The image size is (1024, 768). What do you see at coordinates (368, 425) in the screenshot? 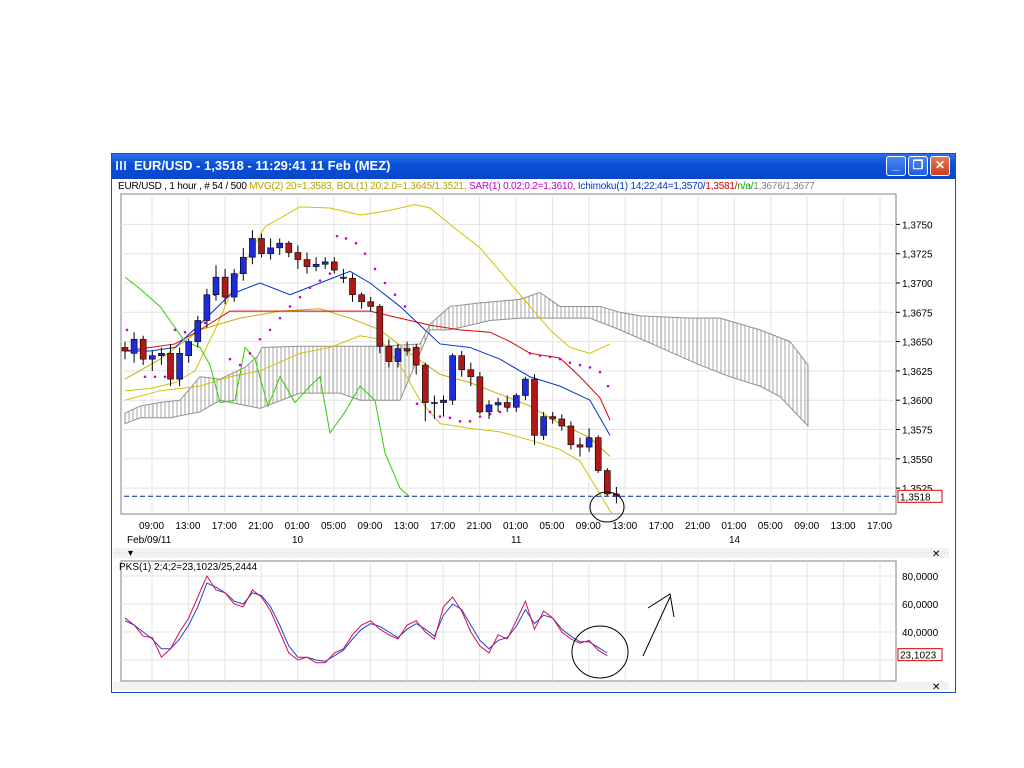
I see `bollinger-lower-band` at bounding box center [368, 425].